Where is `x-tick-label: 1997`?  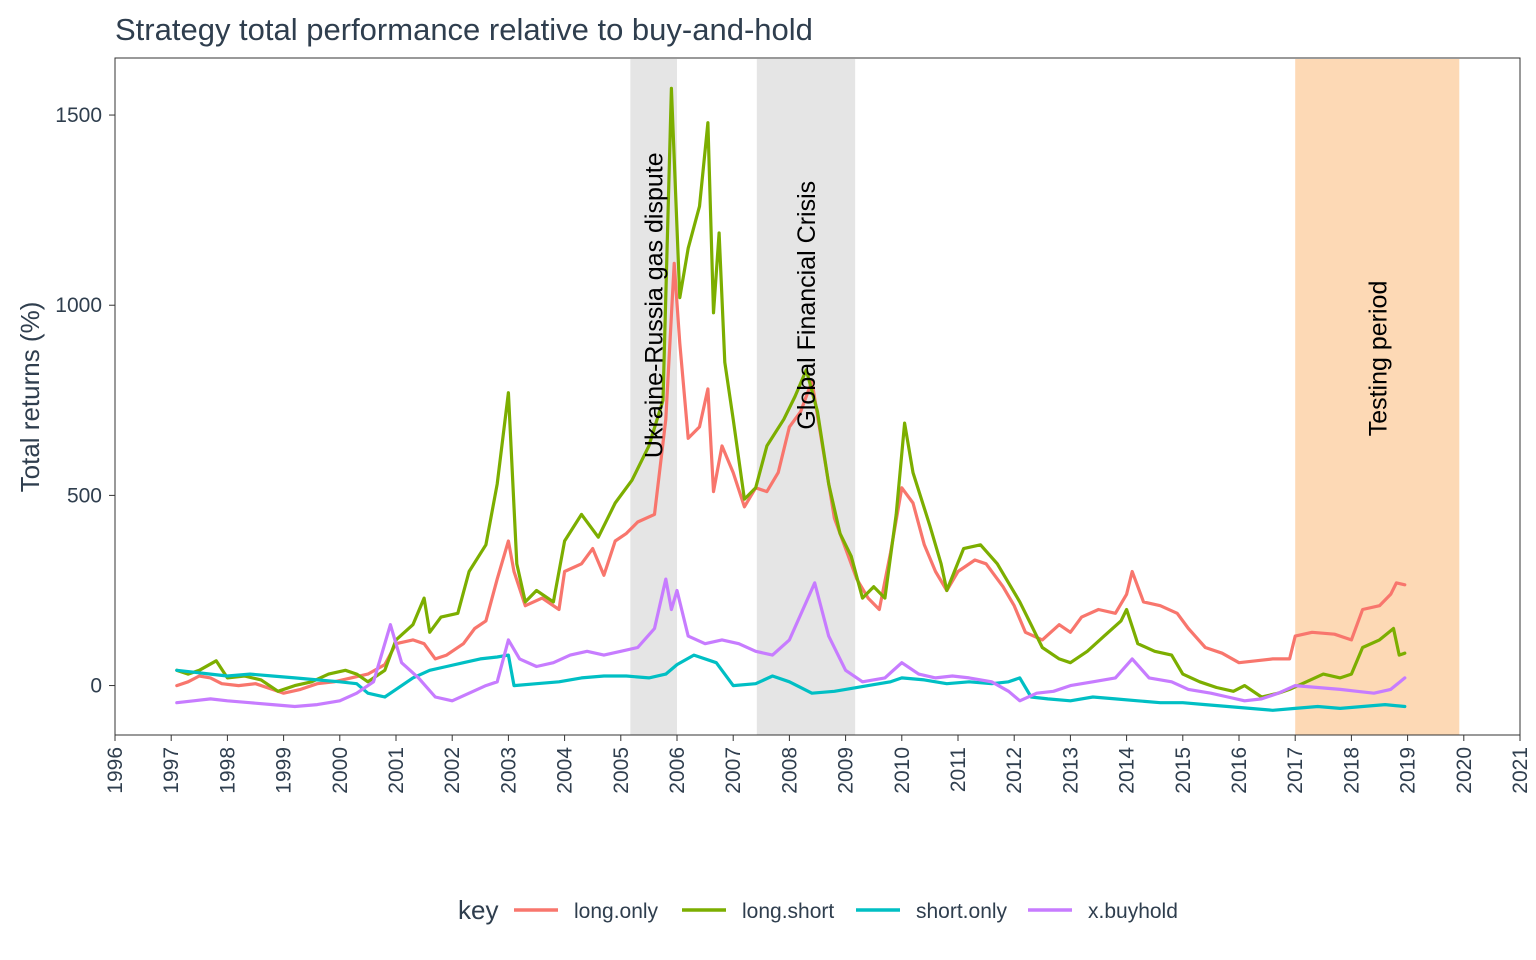
x-tick-label: 1997 is located at coordinates (171, 770).